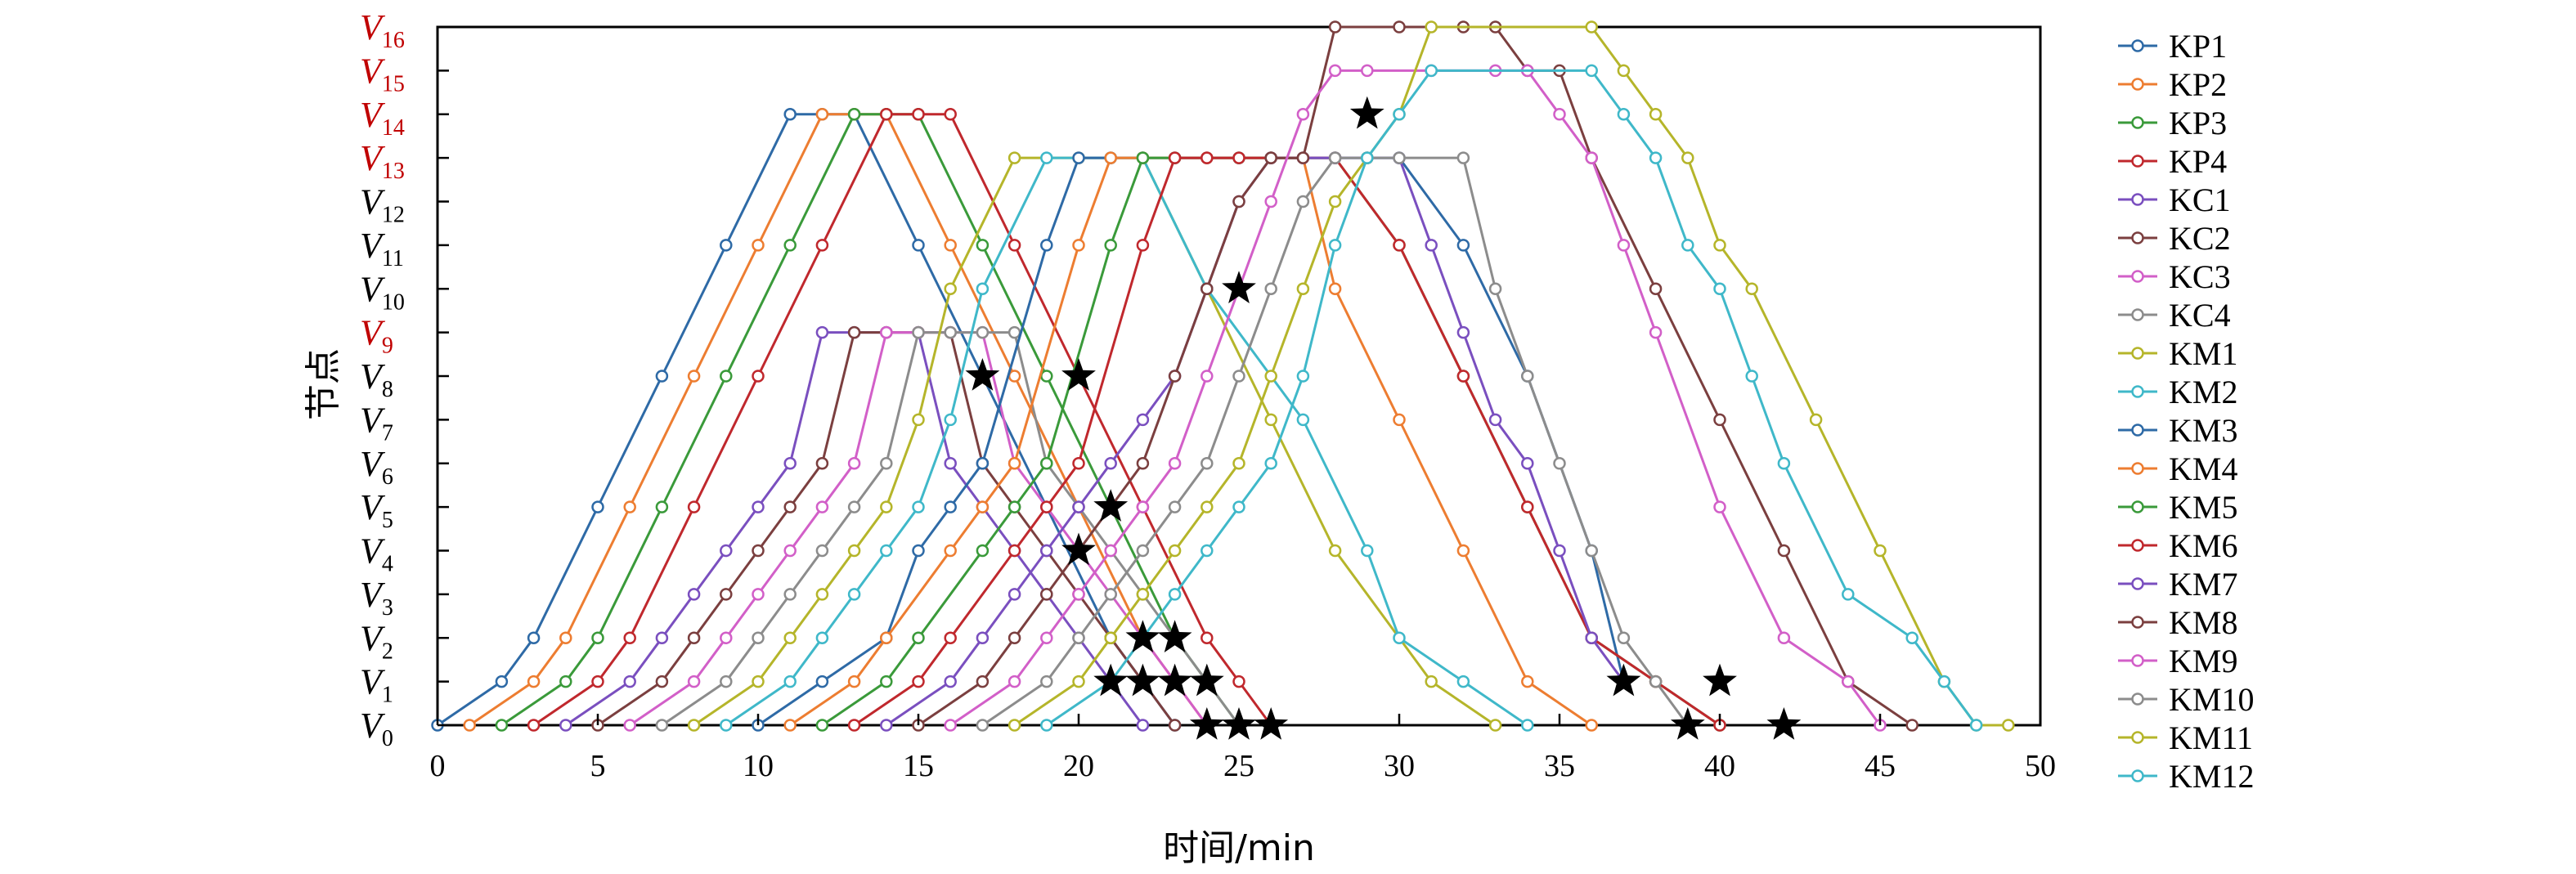 Image resolution: width=2576 pixels, height=874 pixels. Describe the element at coordinates (854, 528) in the screenshot. I see `series-kc1` at that location.